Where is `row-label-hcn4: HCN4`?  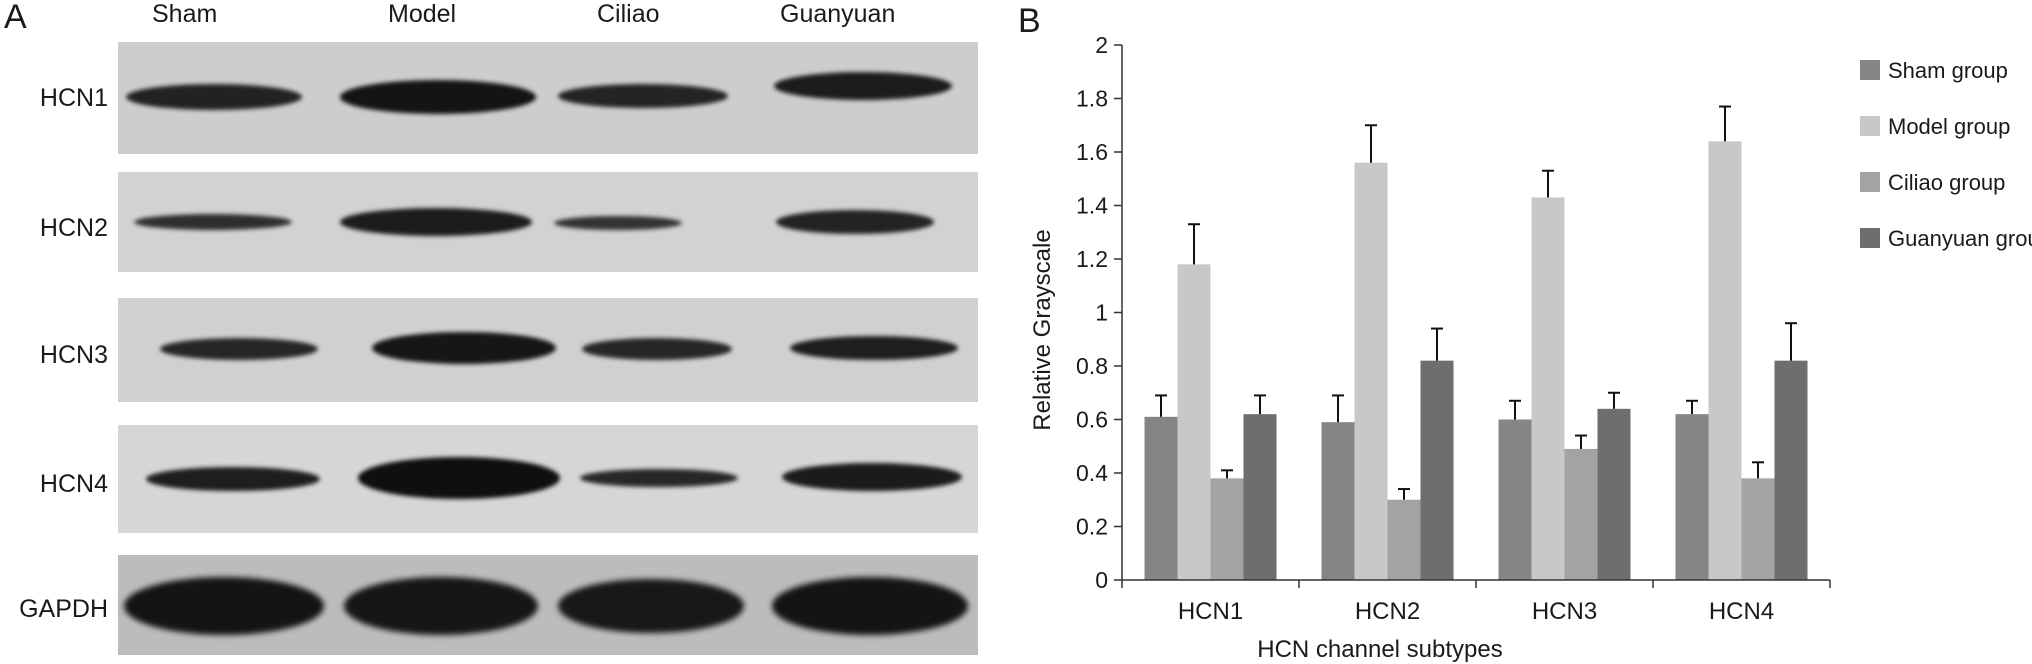
row-label-hcn4: HCN4 is located at coordinates (73, 484).